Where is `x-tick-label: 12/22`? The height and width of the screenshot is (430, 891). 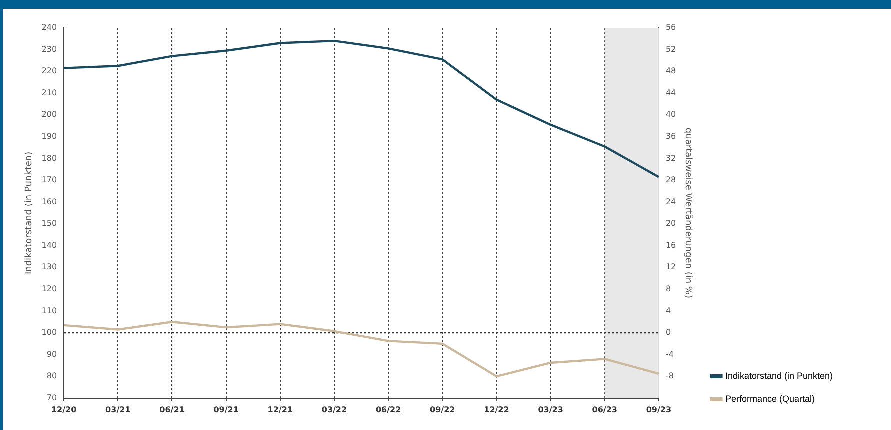 x-tick-label: 12/22 is located at coordinates (497, 409).